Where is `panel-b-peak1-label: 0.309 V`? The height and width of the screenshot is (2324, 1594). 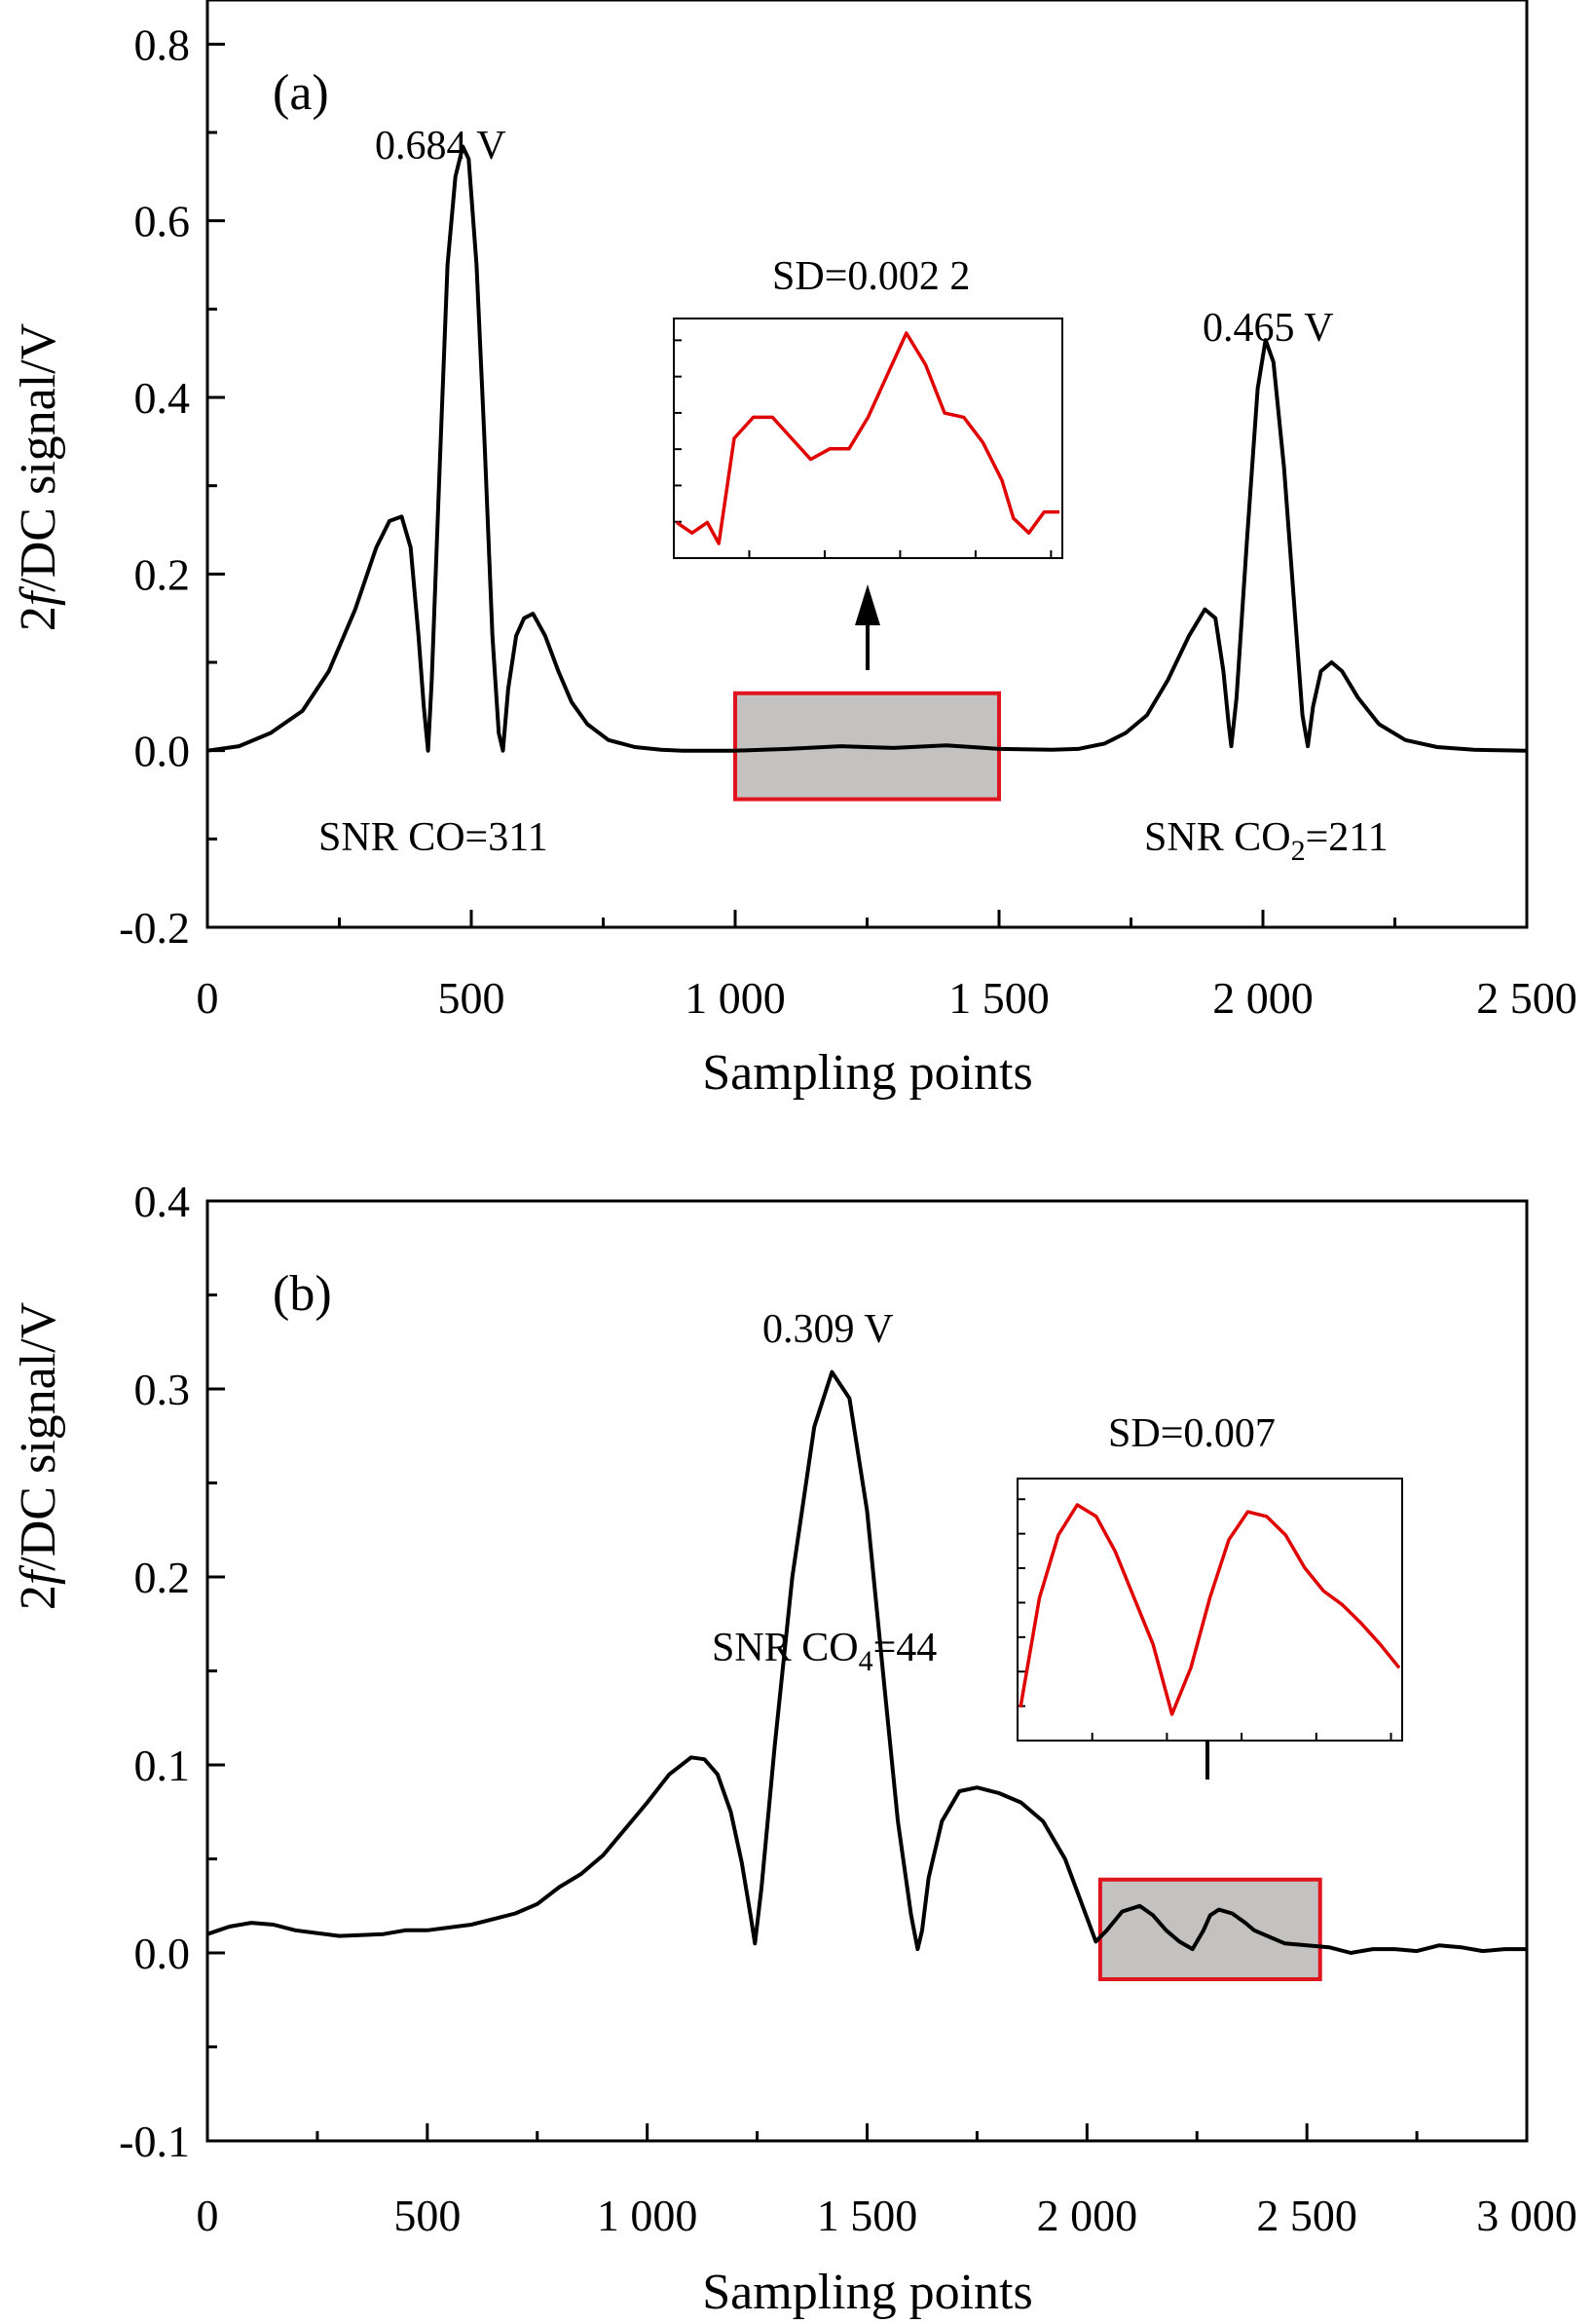
panel-b-peak1-label: 0.309 V is located at coordinates (828, 1329).